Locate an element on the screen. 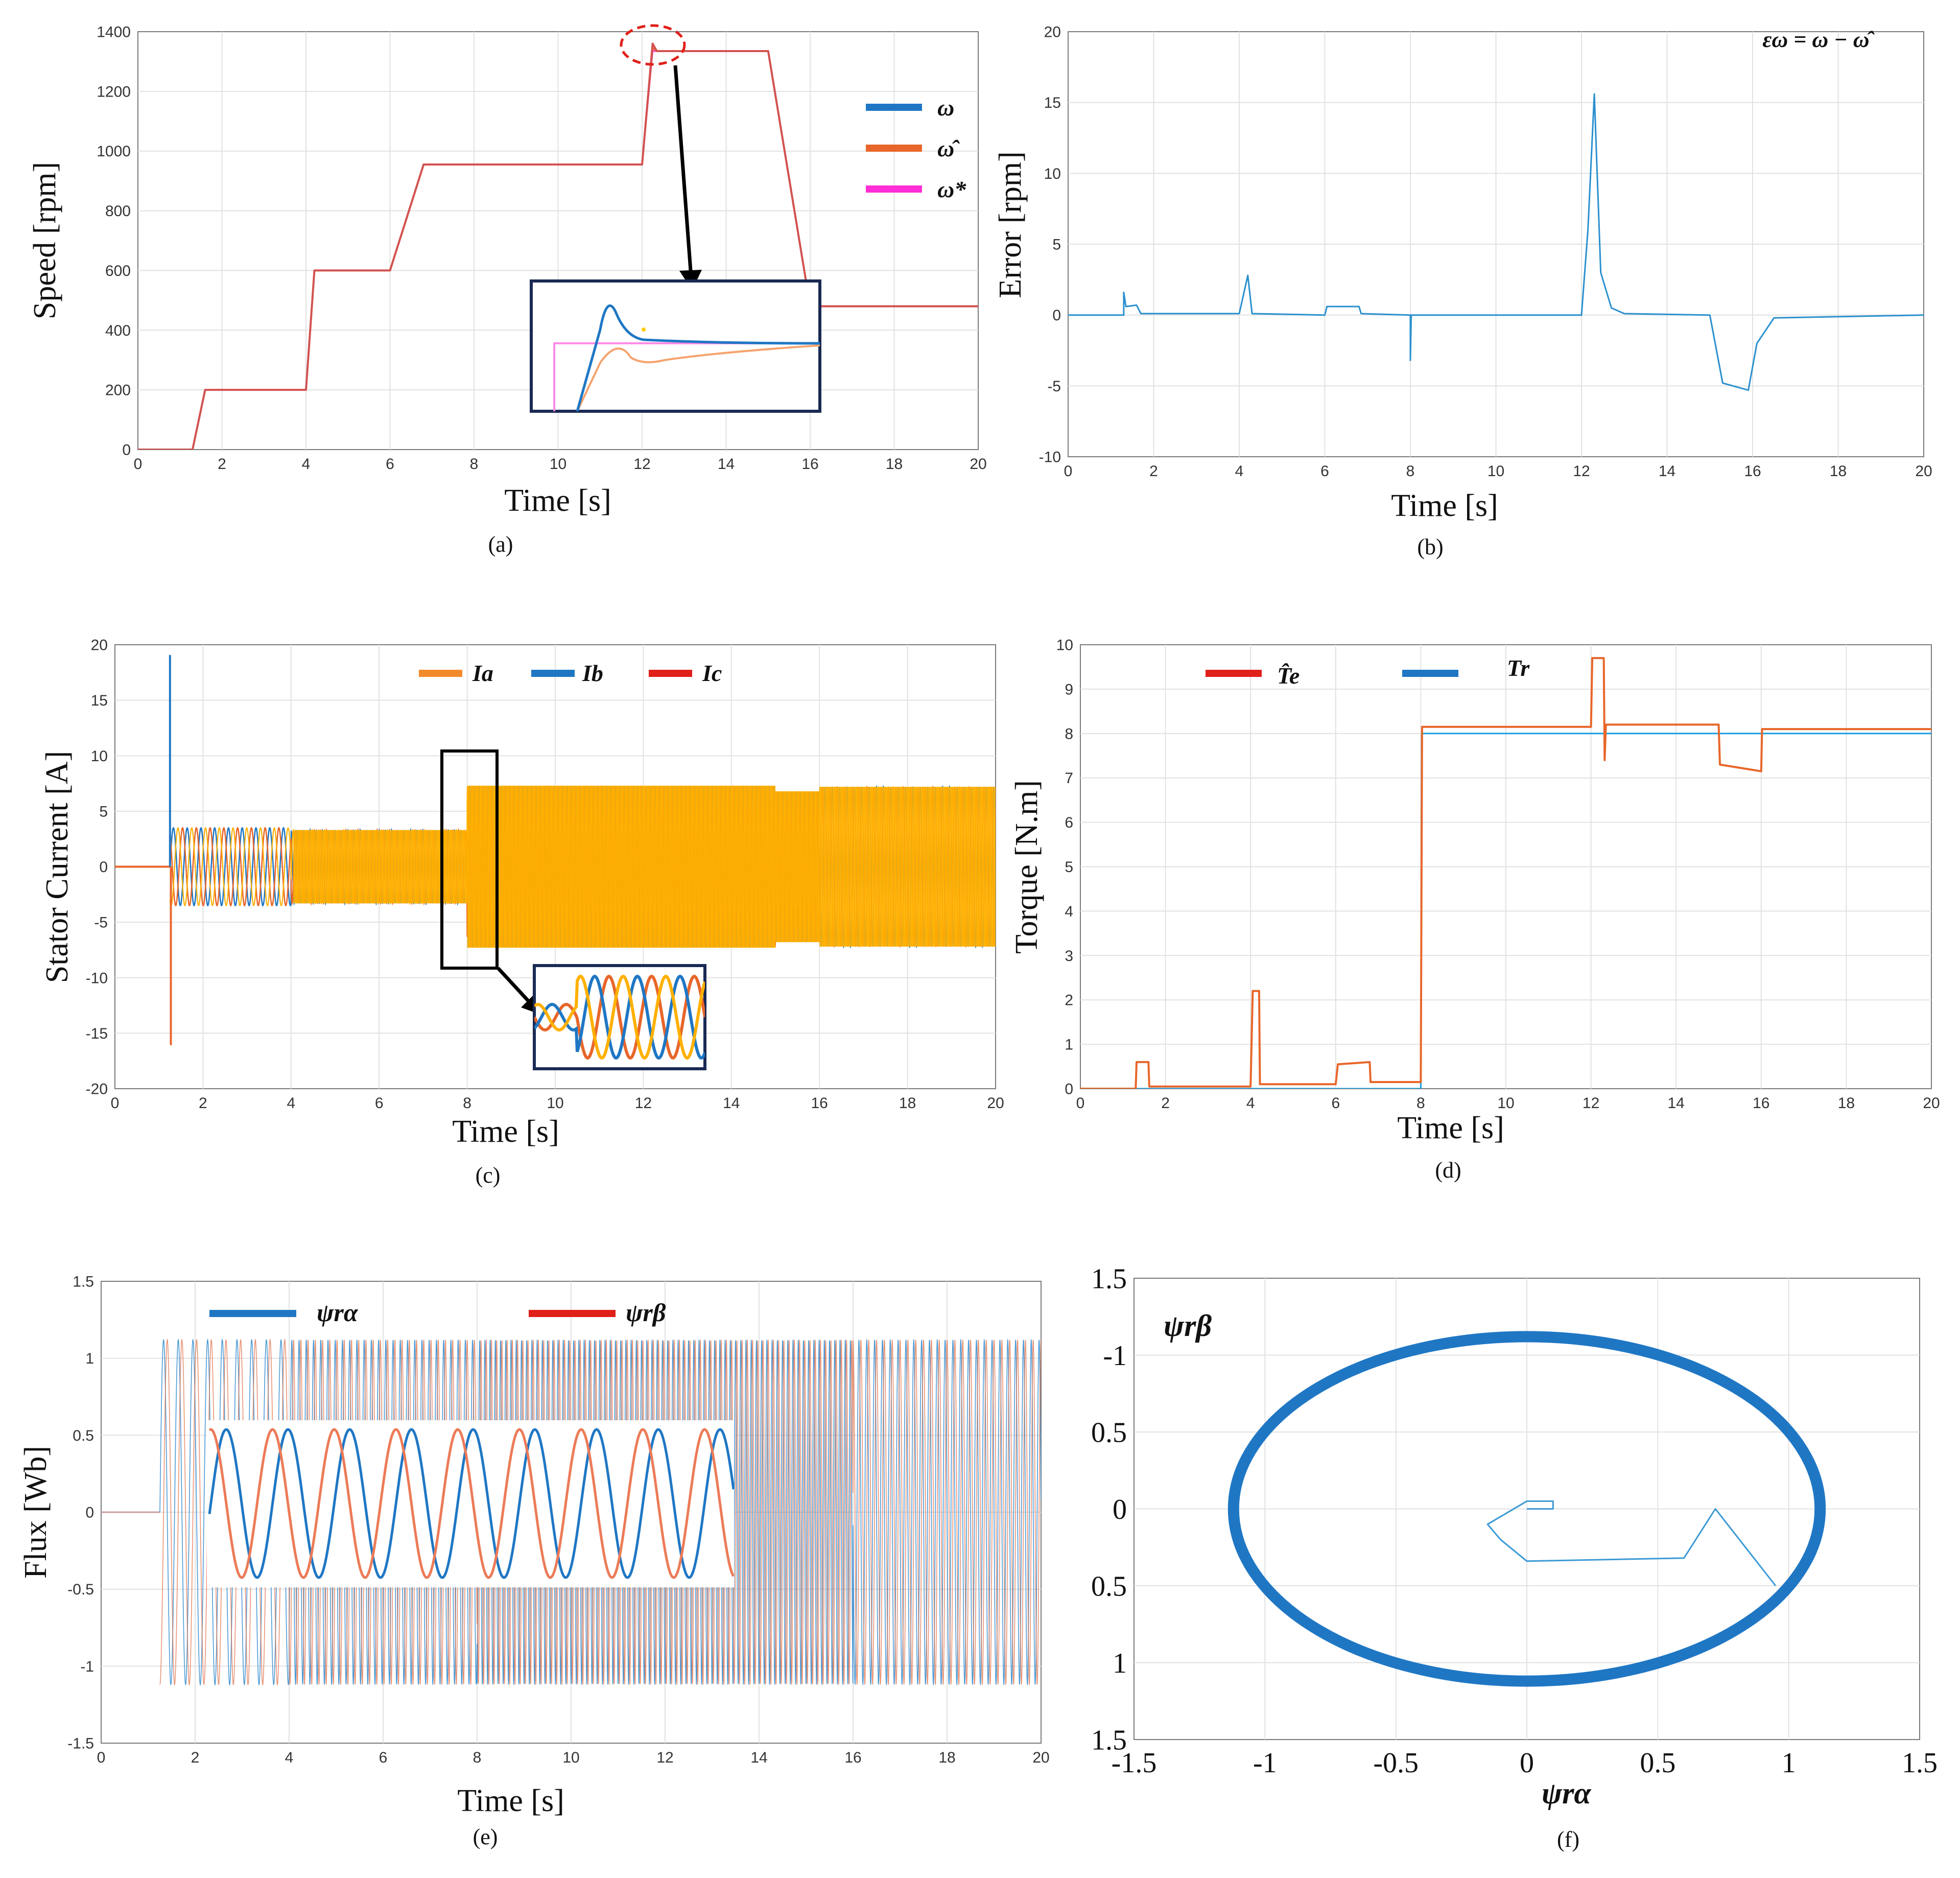 The width and height of the screenshot is (1960, 1878). inset-a-actual is located at coordinates (698, 357).